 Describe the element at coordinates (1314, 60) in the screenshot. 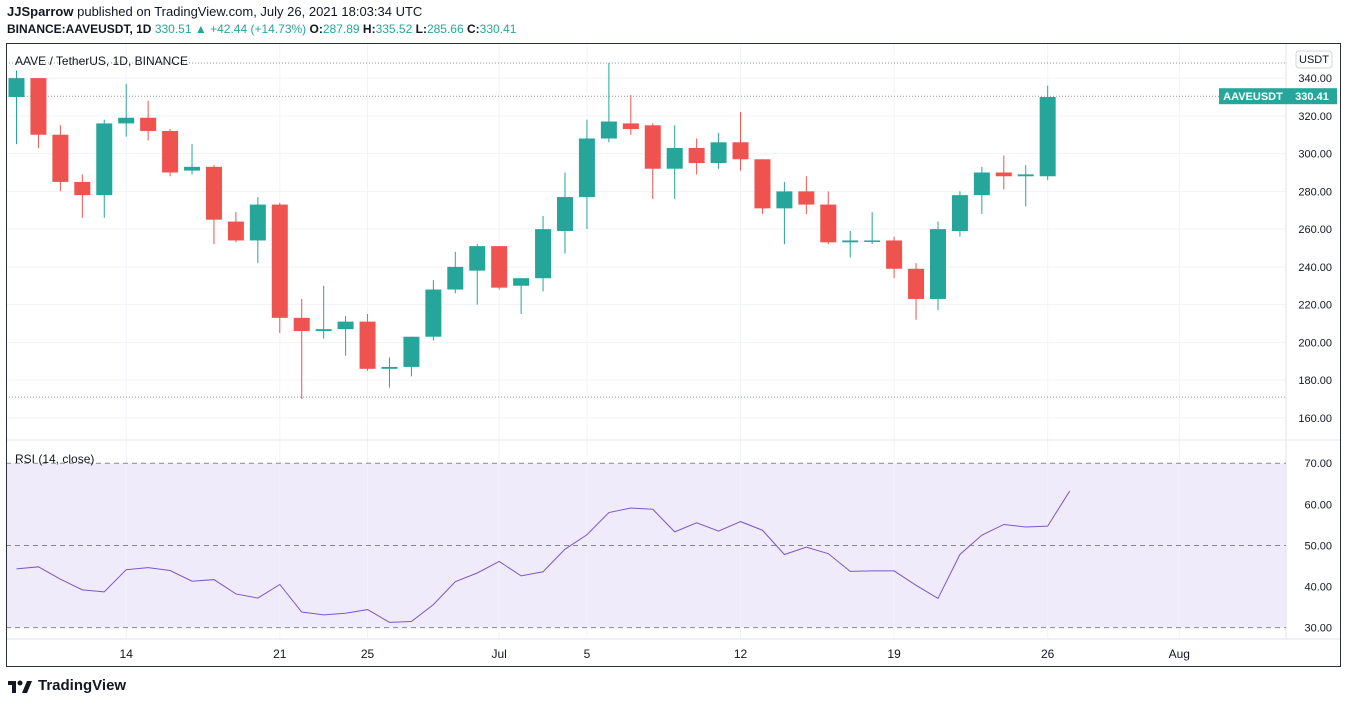

I see `currency-label: USDT` at that location.